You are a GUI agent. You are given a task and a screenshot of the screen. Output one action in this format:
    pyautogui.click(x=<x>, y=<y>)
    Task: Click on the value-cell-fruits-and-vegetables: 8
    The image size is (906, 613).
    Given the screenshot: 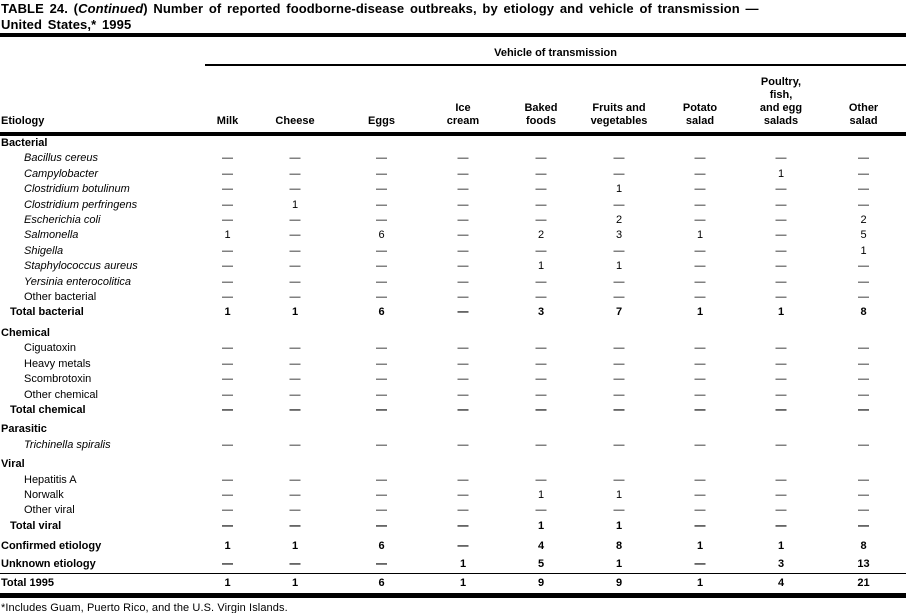 What is the action you would take?
    pyautogui.click(x=619, y=546)
    